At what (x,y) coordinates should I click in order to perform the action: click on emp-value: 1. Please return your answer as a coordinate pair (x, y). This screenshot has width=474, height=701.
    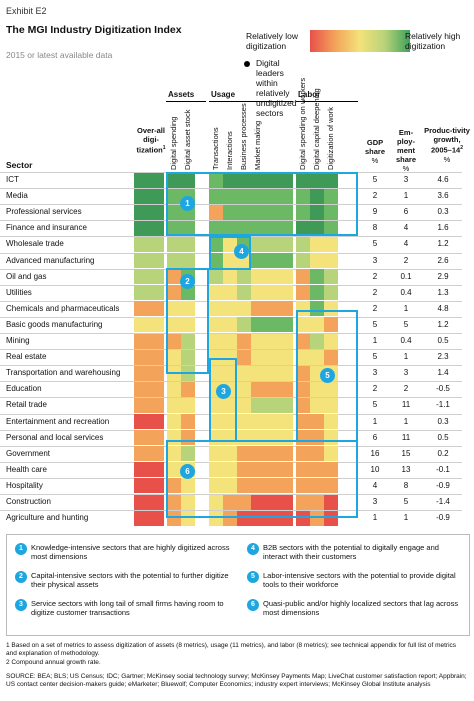
    Looking at the image, I should click on (406, 196).